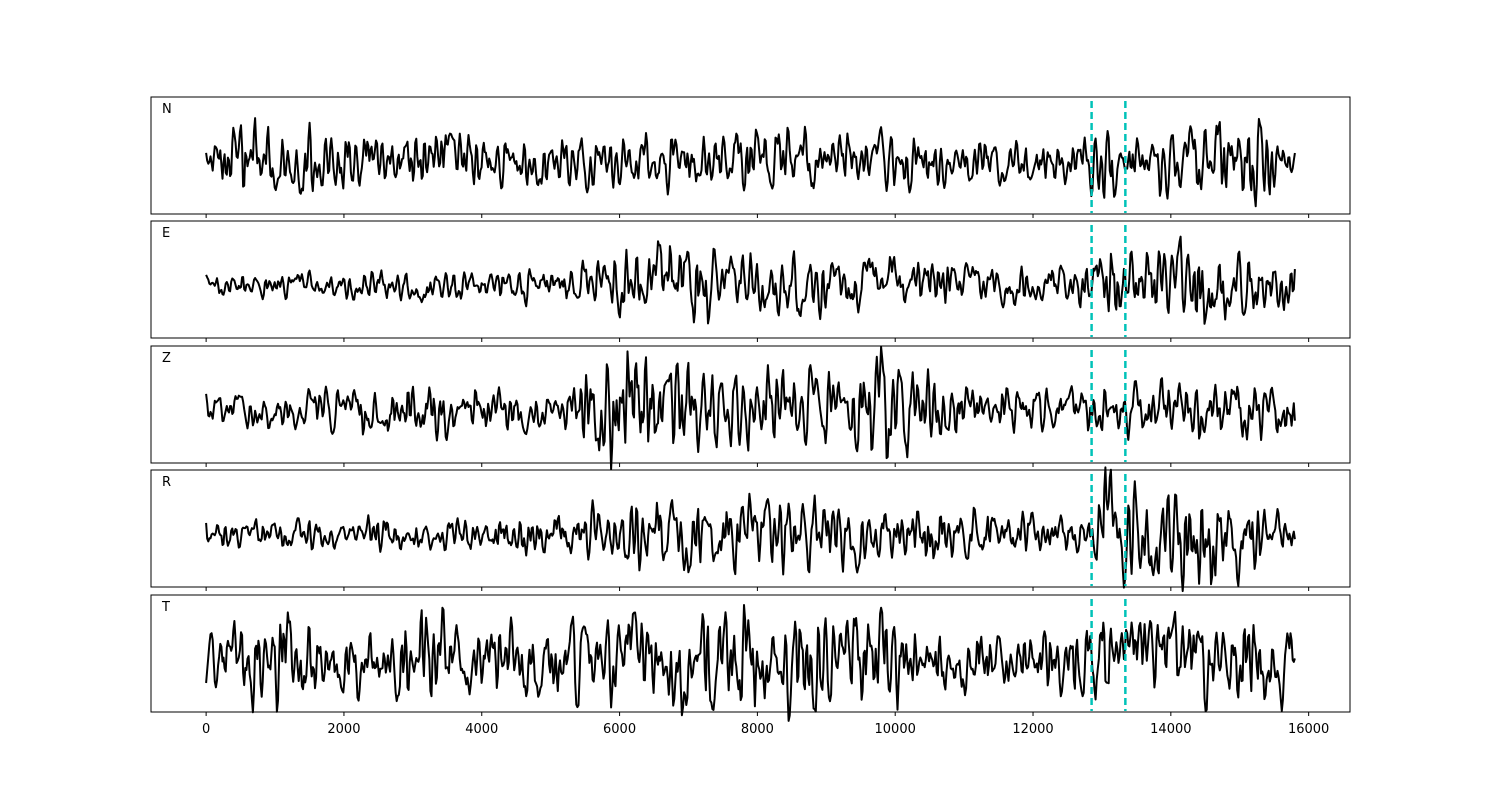 This screenshot has height=800, width=1500. I want to click on x-tick-label: 8000, so click(757, 729).